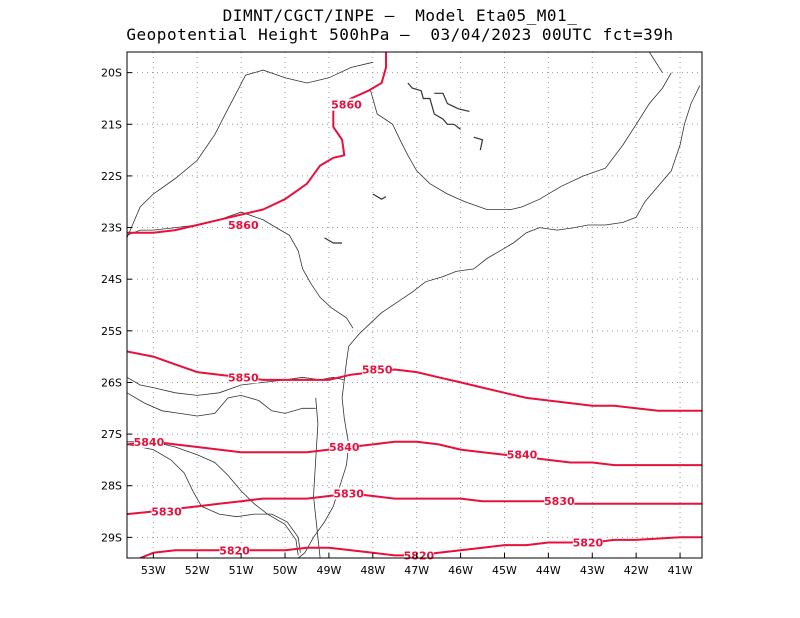 The image size is (800, 618). Describe the element at coordinates (400, 15) in the screenshot. I see `title-line-1: DIMNT/CGCT/INPE – Model Eta05_M01_` at that location.